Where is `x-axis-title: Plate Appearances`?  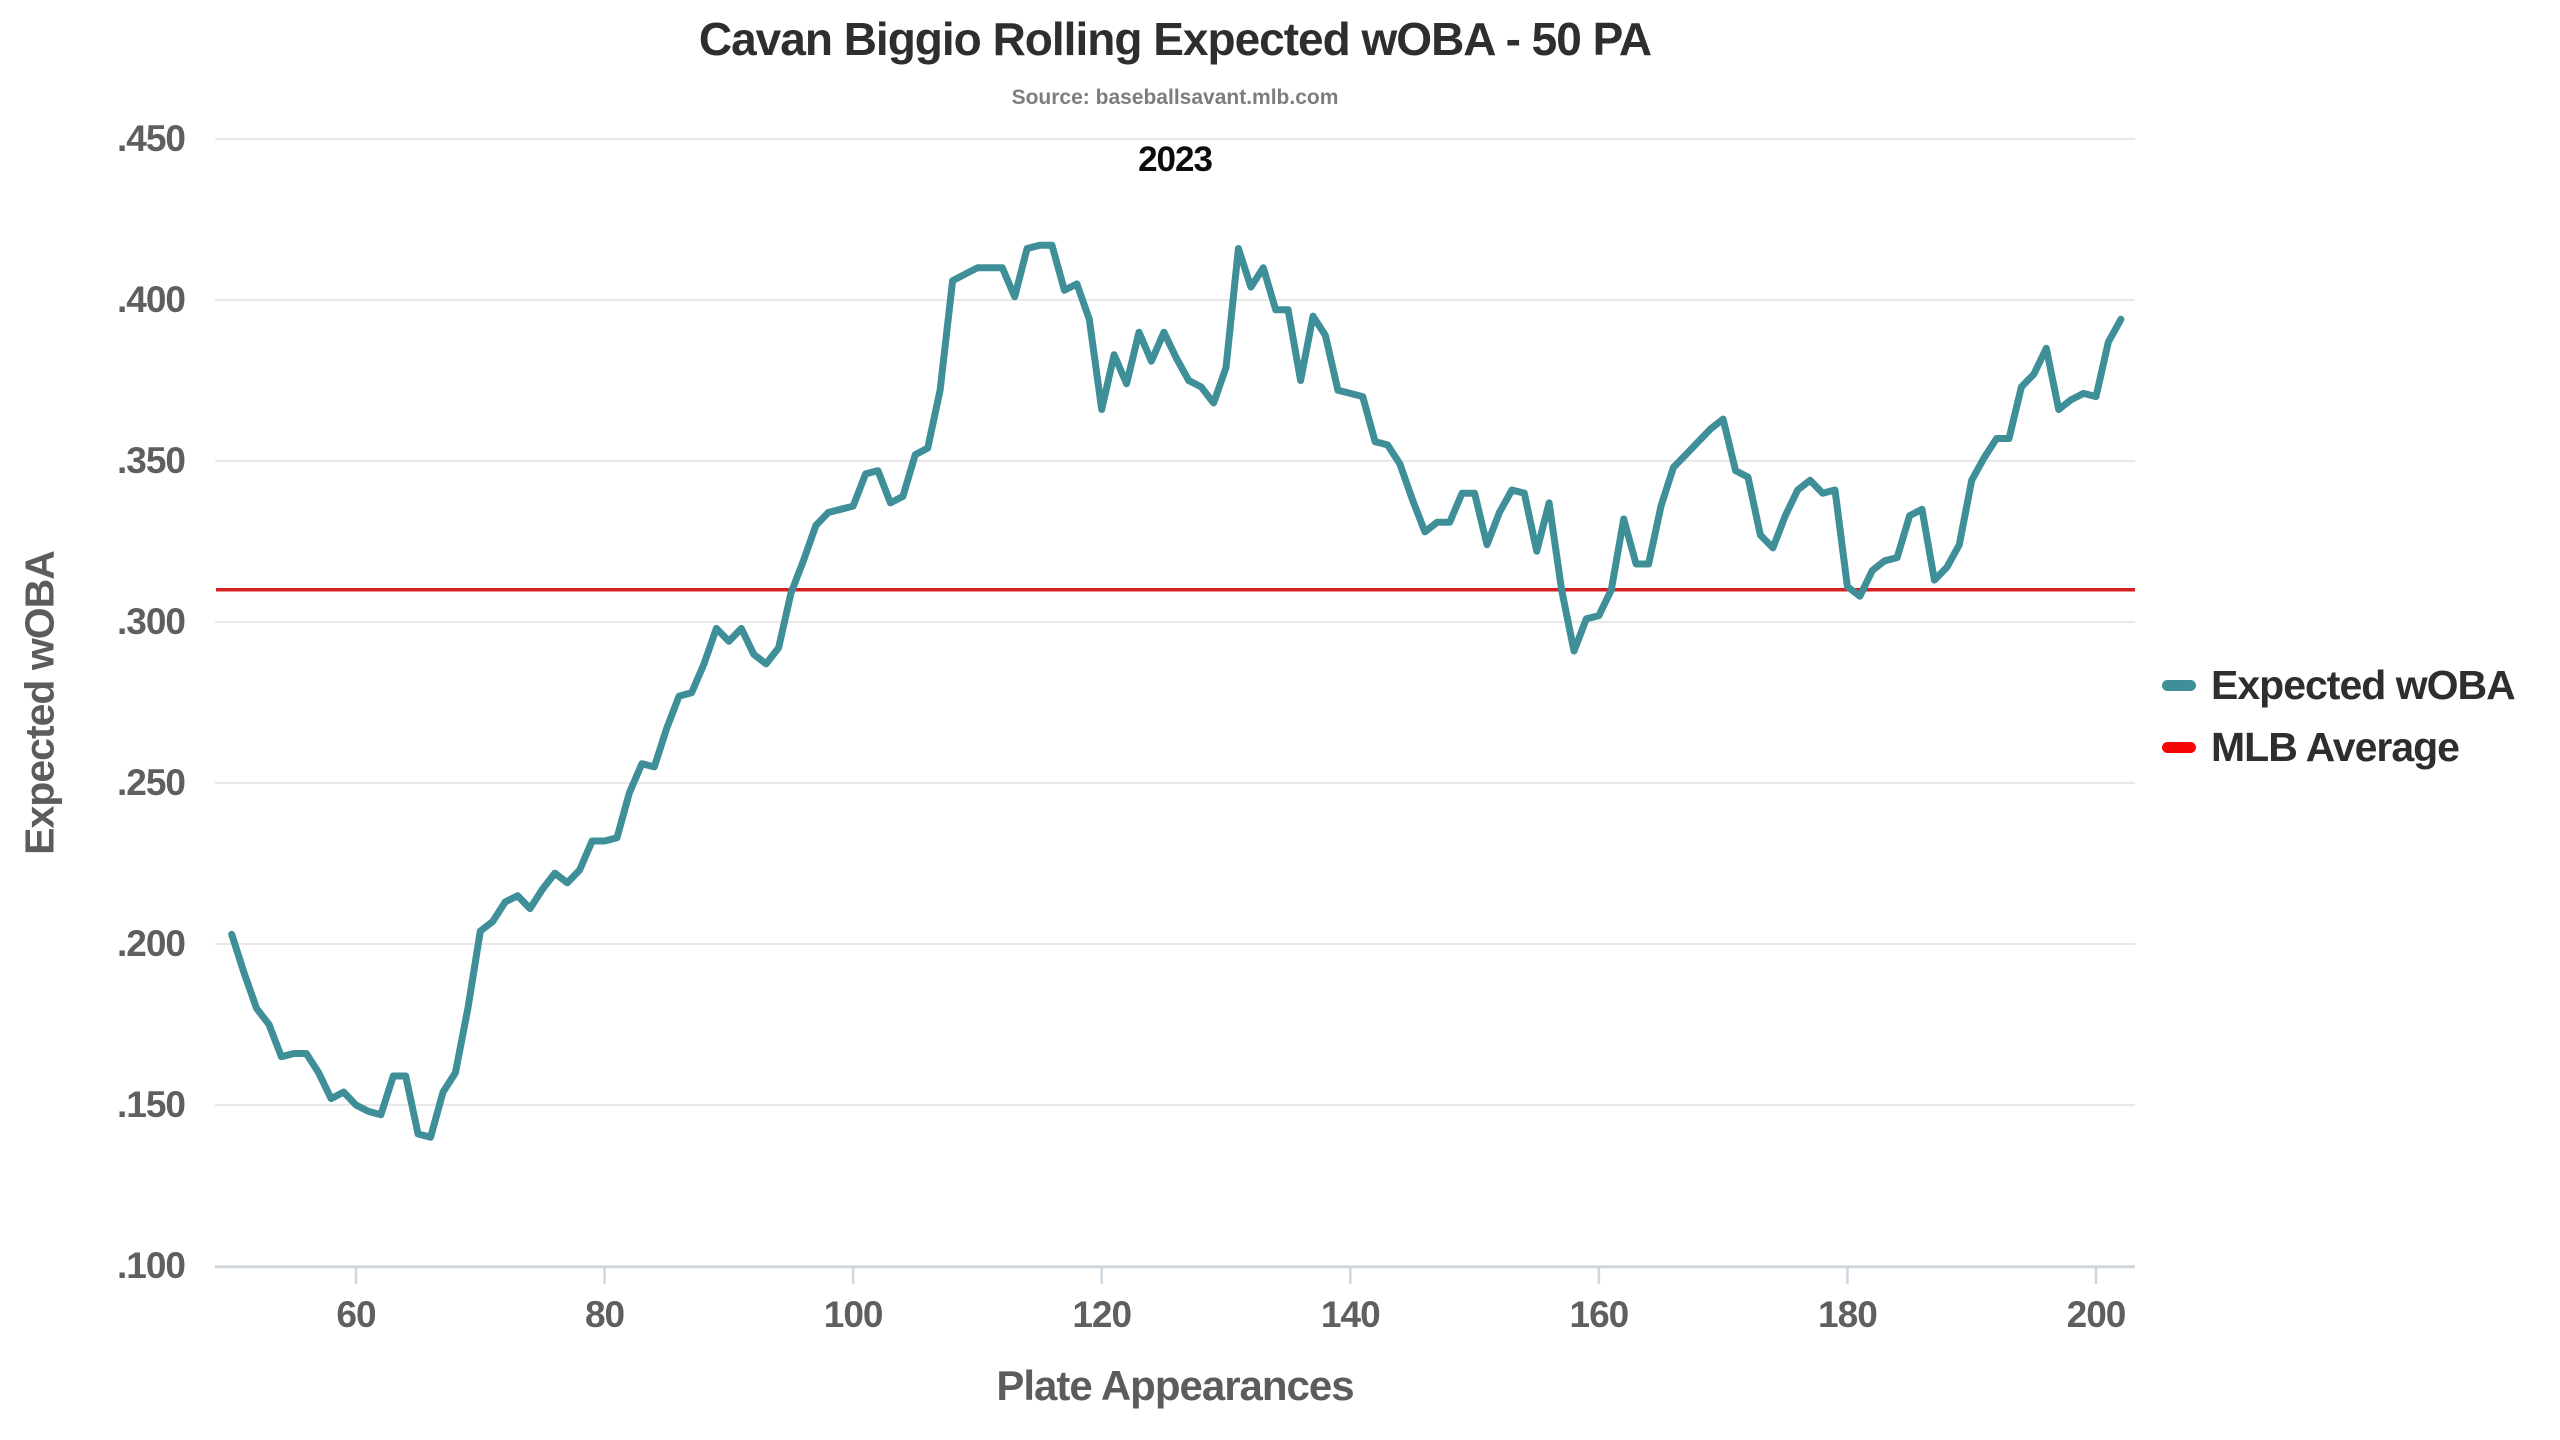 x-axis-title: Plate Appearances is located at coordinates (1175, 1385).